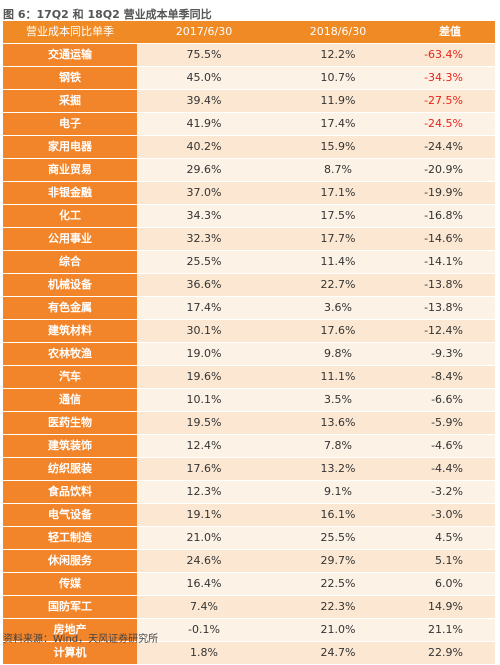 The width and height of the screenshot is (500, 665). I want to click on value-2017-cell: 45.0%, so click(204, 78).